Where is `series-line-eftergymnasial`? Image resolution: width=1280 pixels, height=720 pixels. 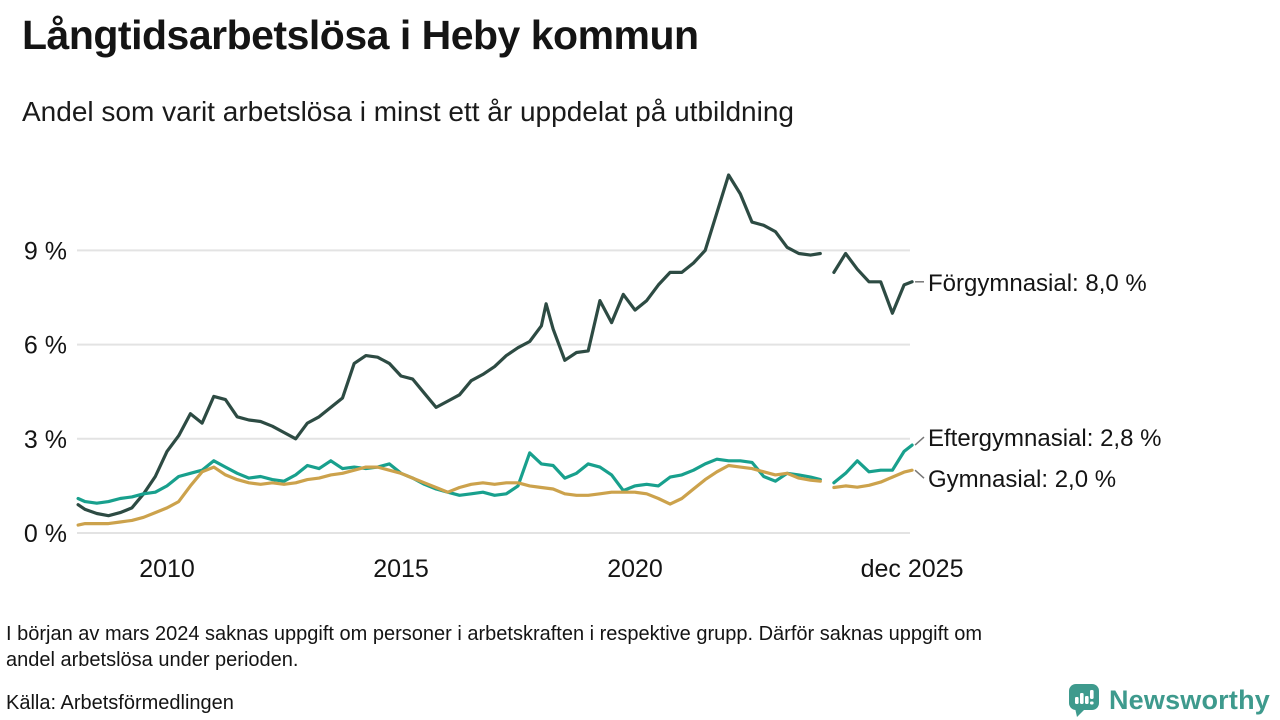 series-line-eftergymnasial is located at coordinates (873, 464).